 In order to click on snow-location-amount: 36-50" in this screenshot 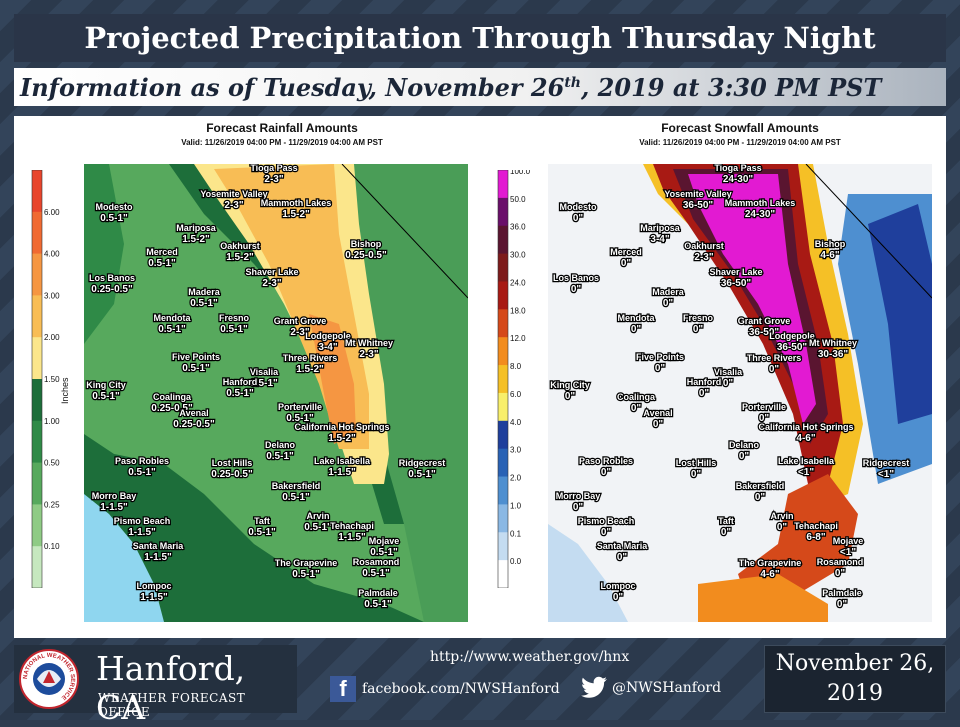, I will do `click(792, 347)`.